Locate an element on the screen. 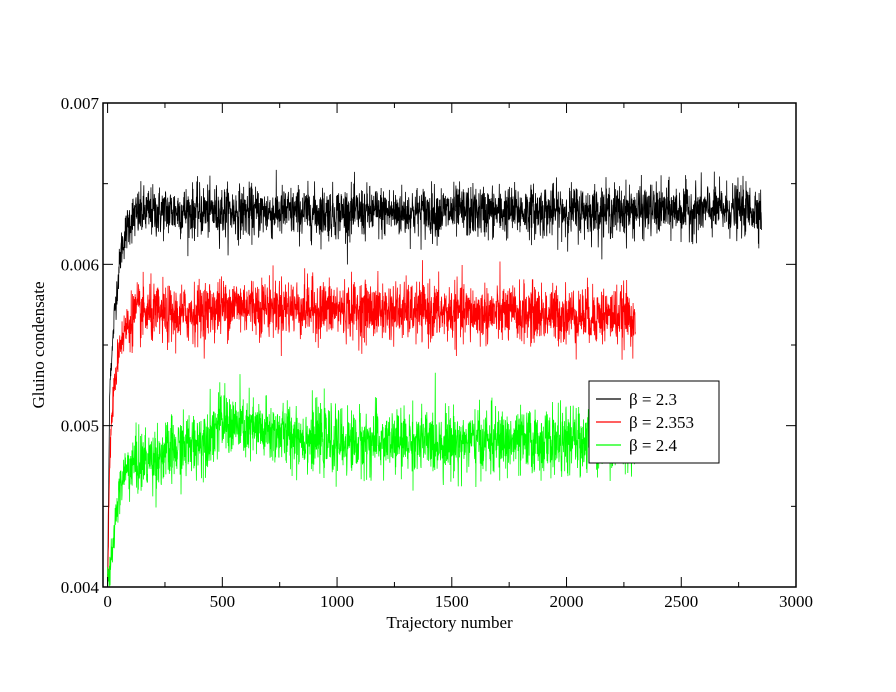 The width and height of the screenshot is (896, 692). x-axis-label: Trajectory number is located at coordinates (449, 622).